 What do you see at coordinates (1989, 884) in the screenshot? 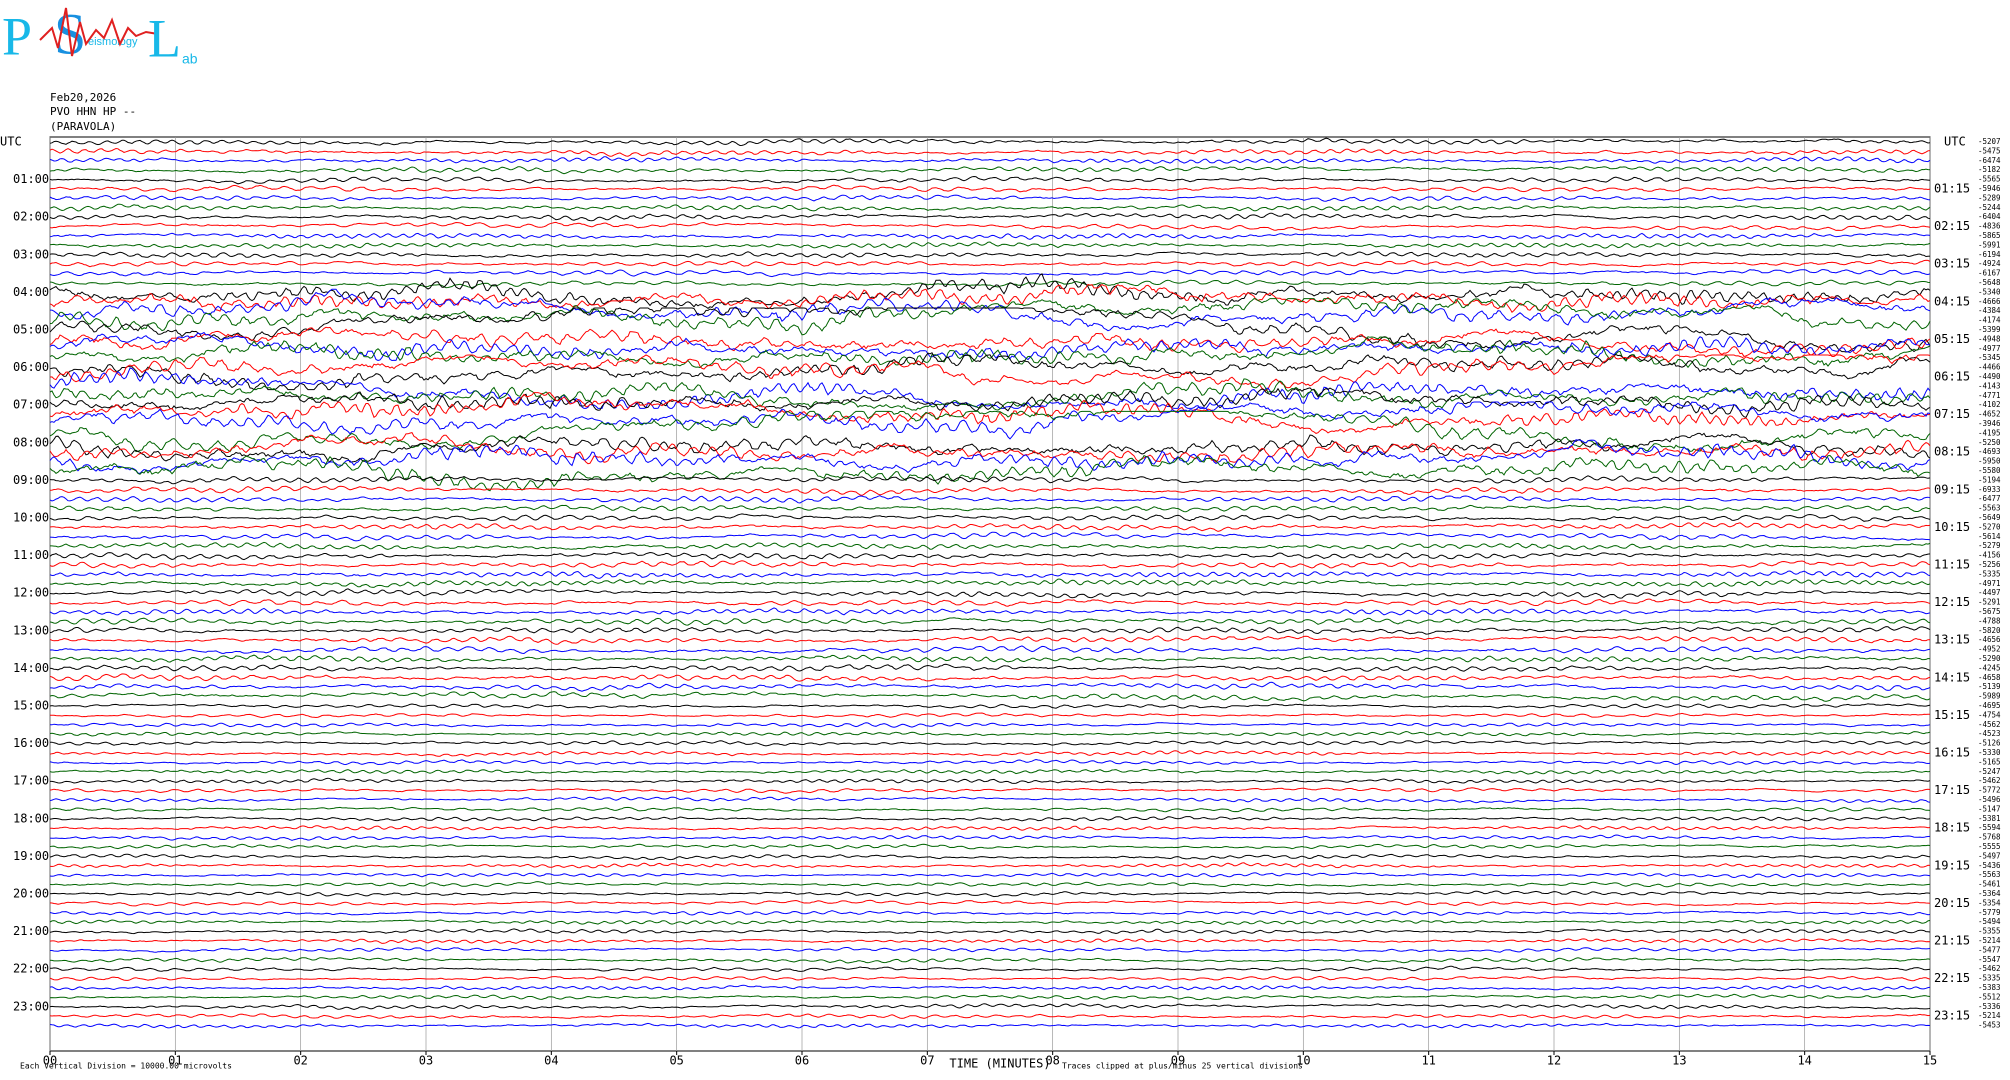
I see `offset-label: -5461` at bounding box center [1989, 884].